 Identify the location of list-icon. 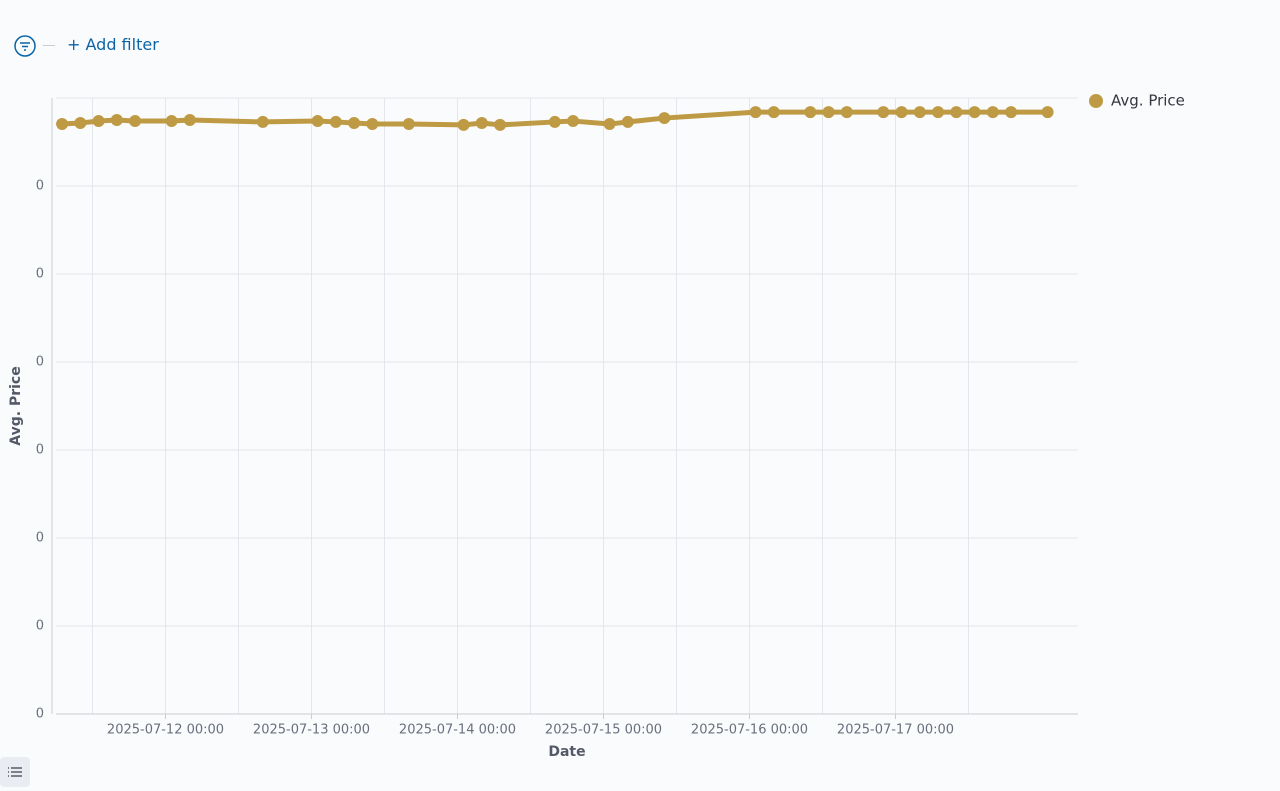
(15, 772).